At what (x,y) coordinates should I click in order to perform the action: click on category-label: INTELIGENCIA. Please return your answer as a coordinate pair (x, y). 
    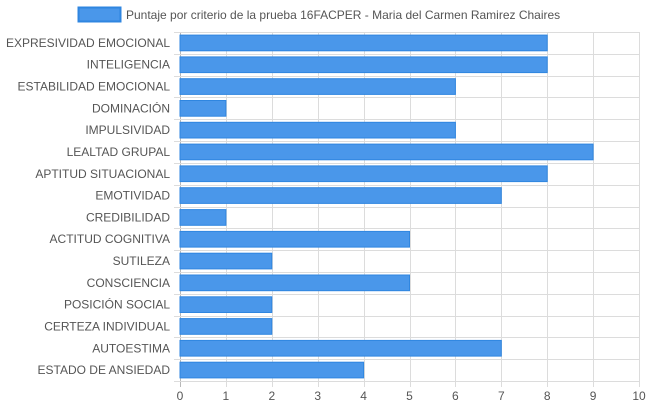
    Looking at the image, I should click on (128, 65).